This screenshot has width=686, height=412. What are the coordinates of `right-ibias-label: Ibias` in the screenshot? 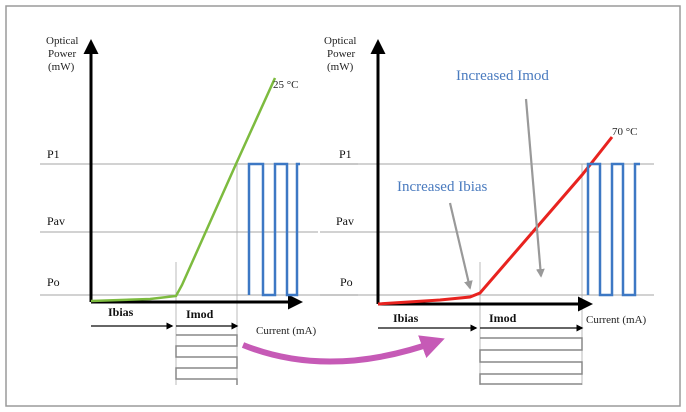 It's located at (406, 318).